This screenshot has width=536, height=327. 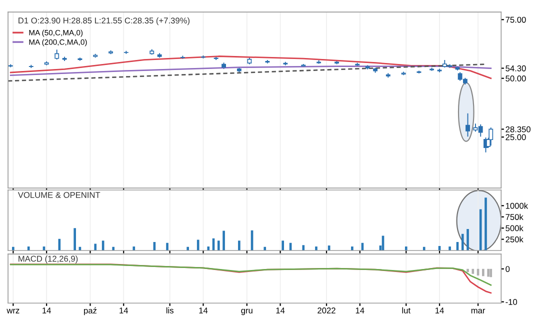 I want to click on text: D1 O:23.90 H:28.85 L:21.55 C:28.35 (+7.39%), so click(x=104, y=21).